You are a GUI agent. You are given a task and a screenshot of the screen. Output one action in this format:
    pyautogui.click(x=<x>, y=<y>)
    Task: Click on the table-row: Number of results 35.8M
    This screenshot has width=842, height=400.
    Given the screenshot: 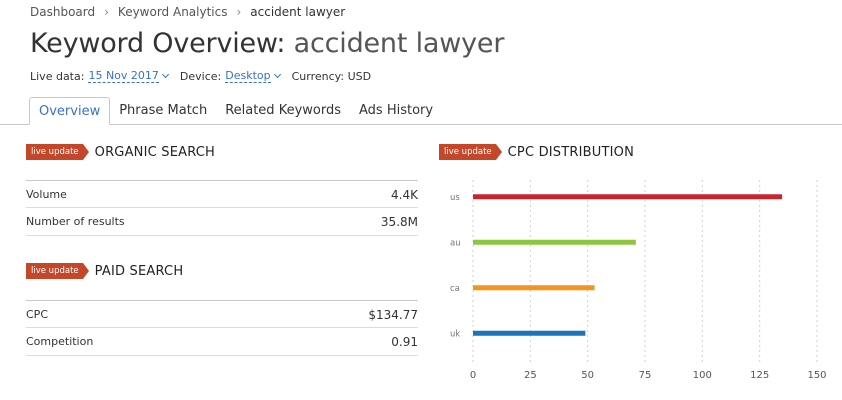 What is the action you would take?
    pyautogui.click(x=222, y=222)
    